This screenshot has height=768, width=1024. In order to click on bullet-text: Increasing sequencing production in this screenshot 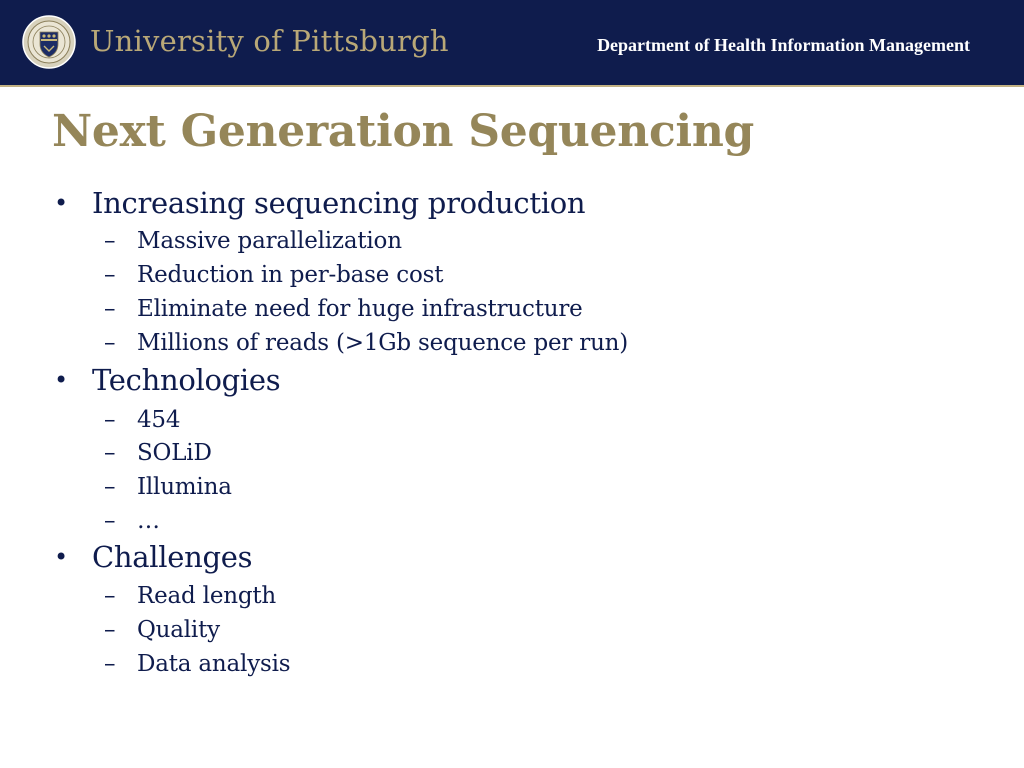, I will do `click(339, 203)`.